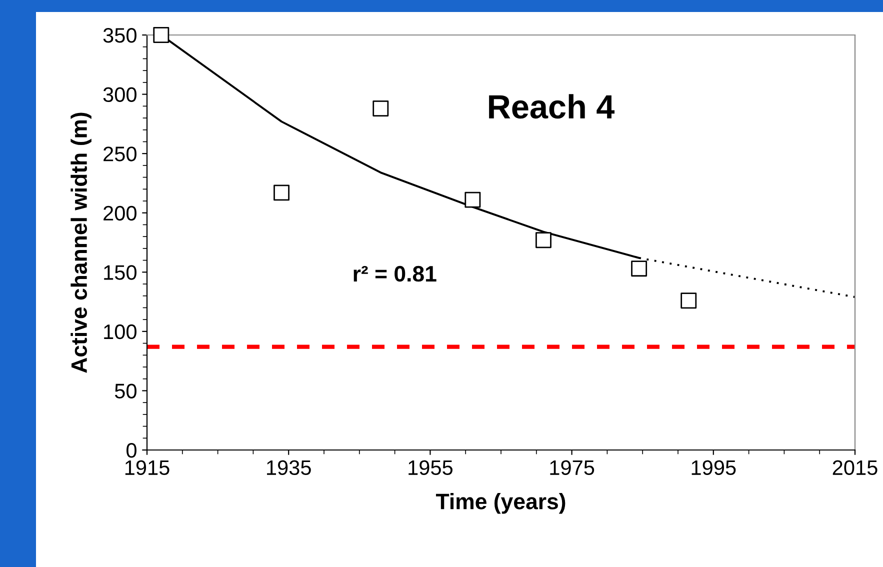 The width and height of the screenshot is (883, 567). Describe the element at coordinates (81, 242) in the screenshot. I see `y-axis-title: Active channel width (m)` at that location.